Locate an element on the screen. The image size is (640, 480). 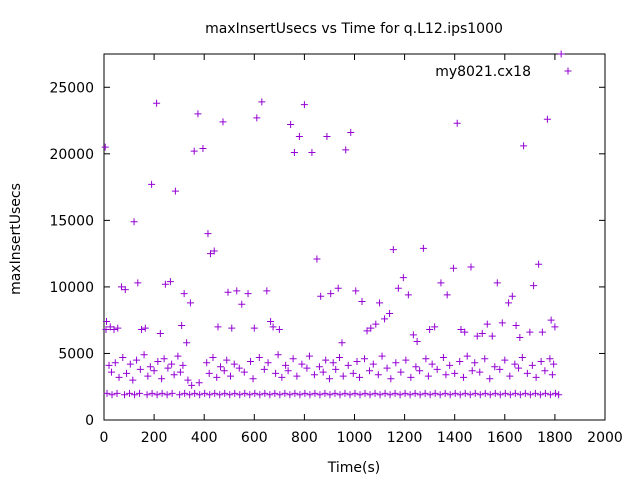
chart-title: maxInsertUsecs vs Time for q.L12.ips1000 is located at coordinates (354, 29).